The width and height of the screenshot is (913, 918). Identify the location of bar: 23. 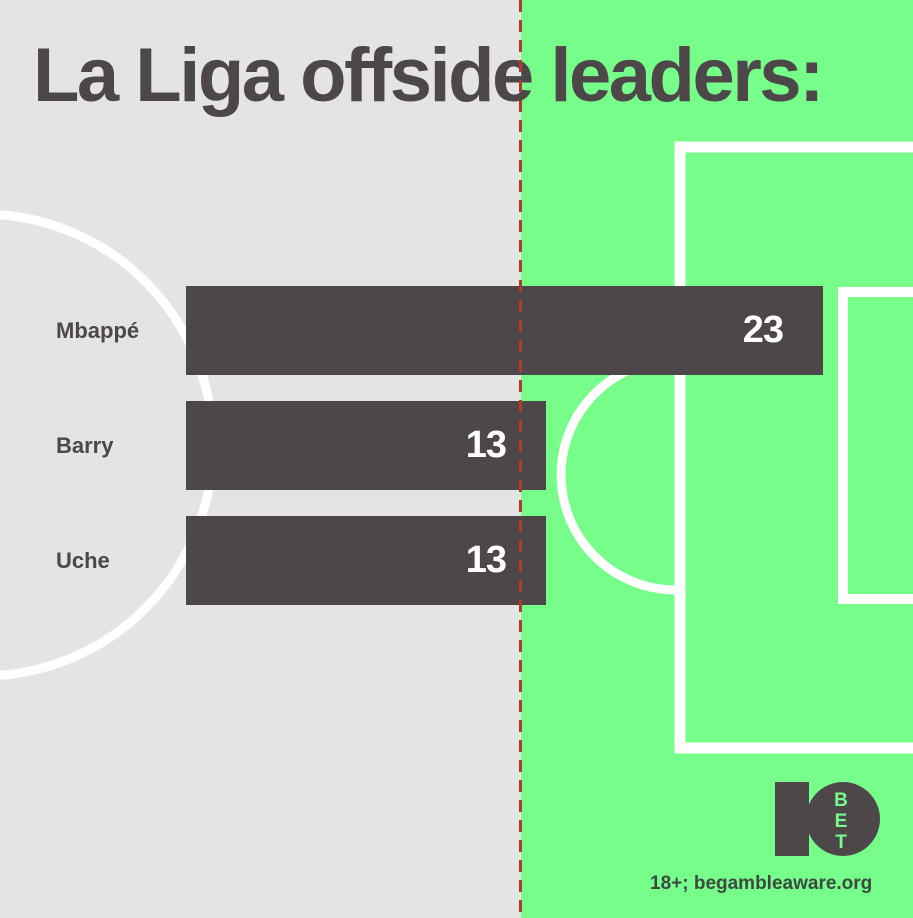
(504, 330).